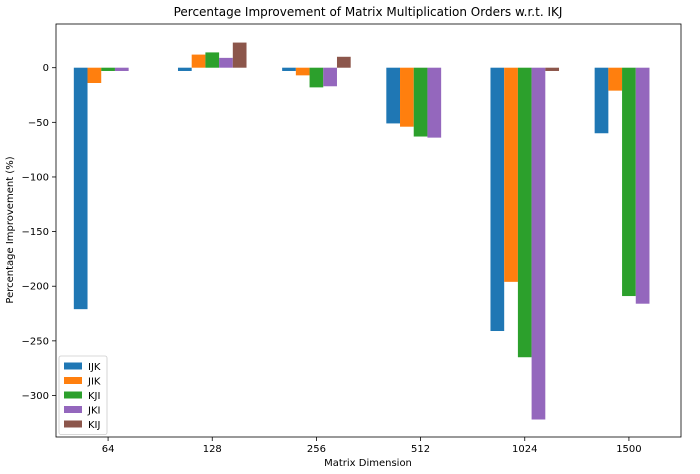  Describe the element at coordinates (108, 449) in the screenshot. I see `x-tick-label: 64` at that location.